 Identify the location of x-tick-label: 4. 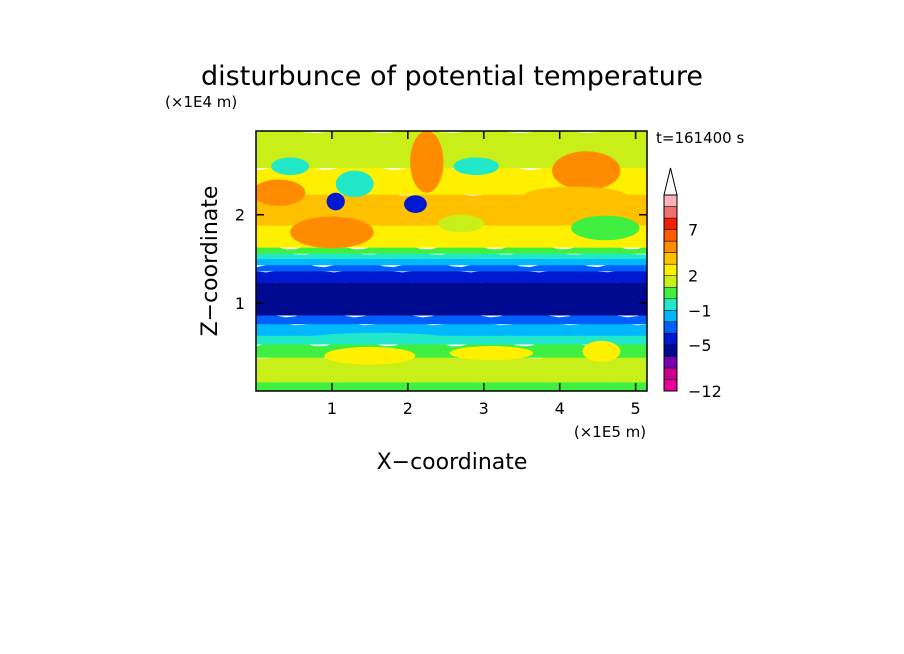
(560, 408).